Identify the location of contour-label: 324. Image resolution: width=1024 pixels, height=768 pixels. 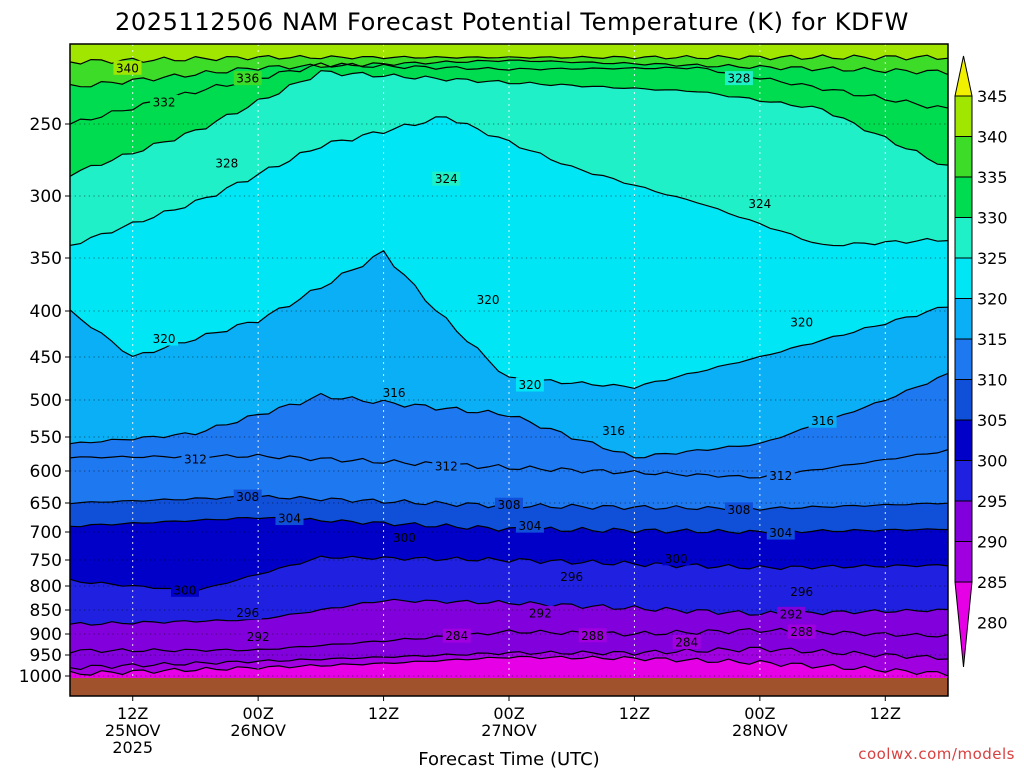
(759, 203).